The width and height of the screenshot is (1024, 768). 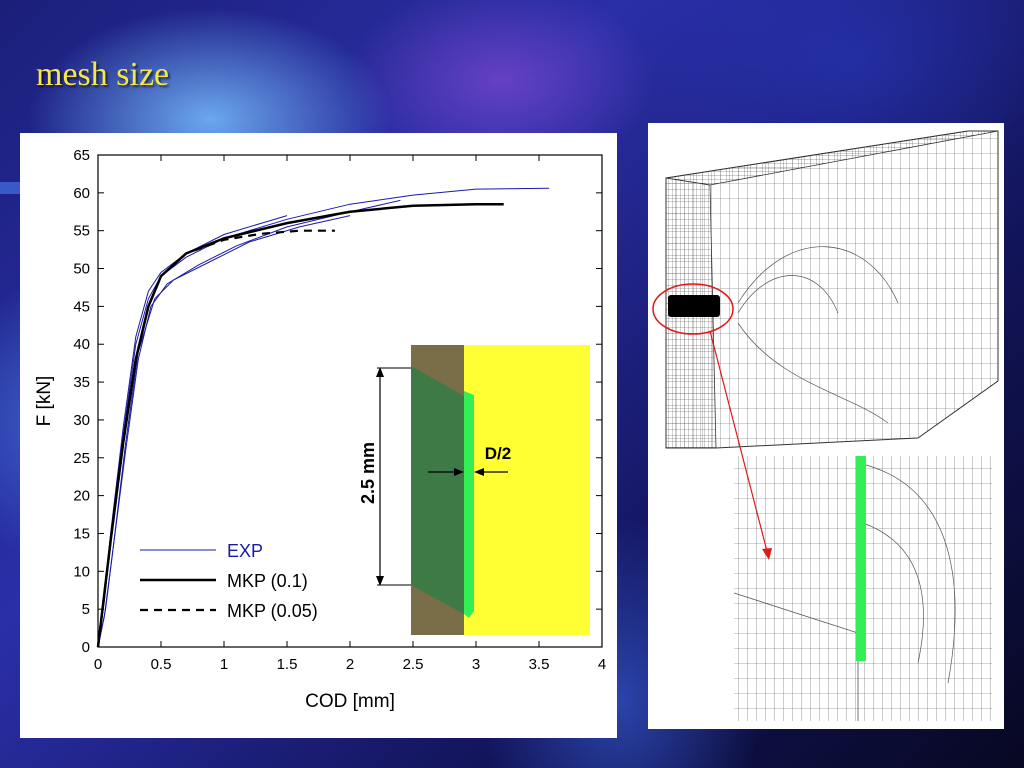 I want to click on y-tick-label: 35, so click(x=81, y=382).